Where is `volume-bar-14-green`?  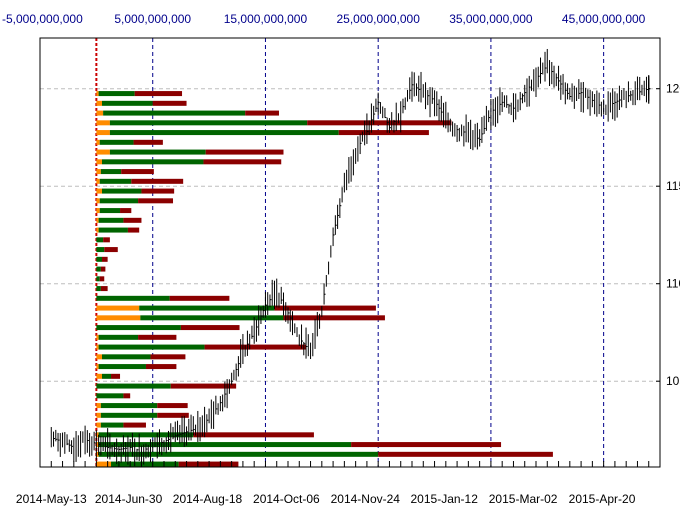 volume-bar-14-green is located at coordinates (113, 230).